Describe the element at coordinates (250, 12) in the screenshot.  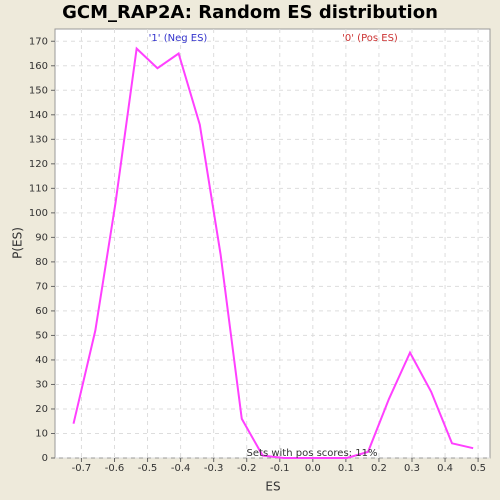
I see `chart-title: GCM_RAP2A: Random ES distribution` at that location.